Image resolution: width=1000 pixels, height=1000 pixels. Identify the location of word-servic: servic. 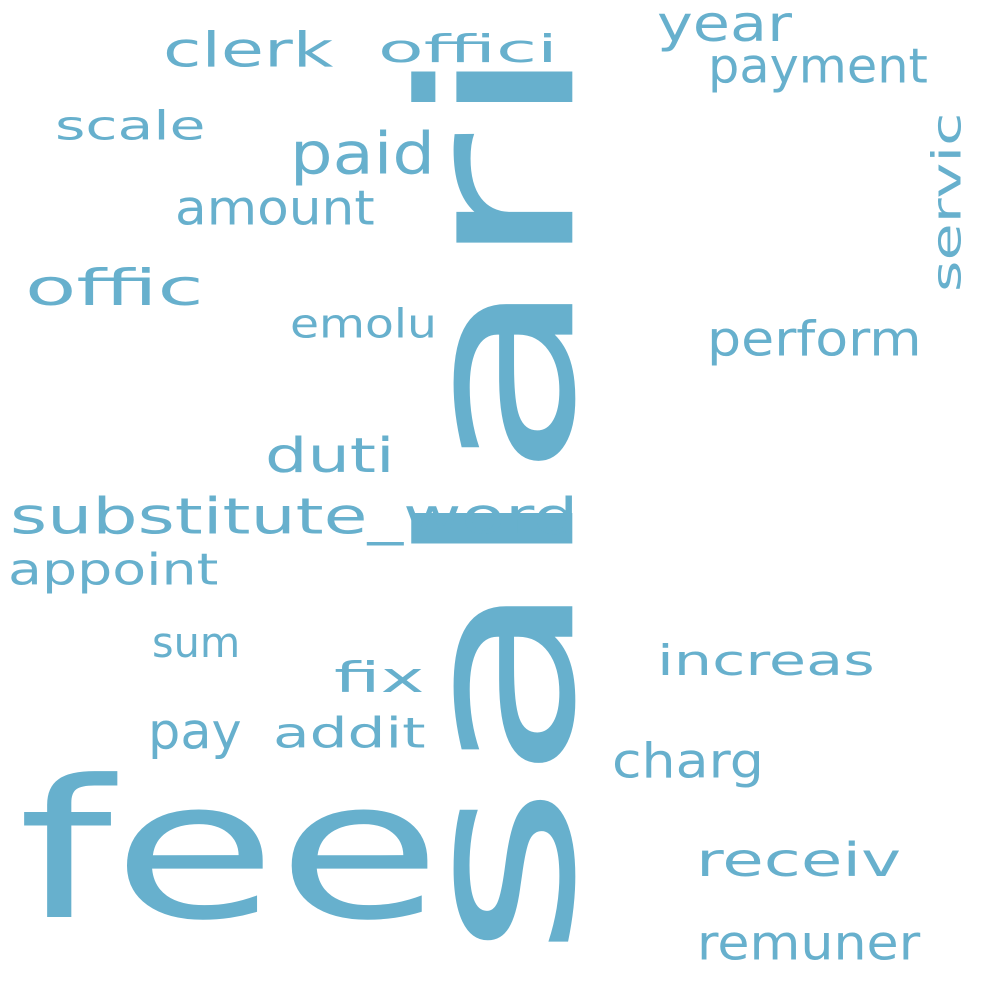
(947, 202).